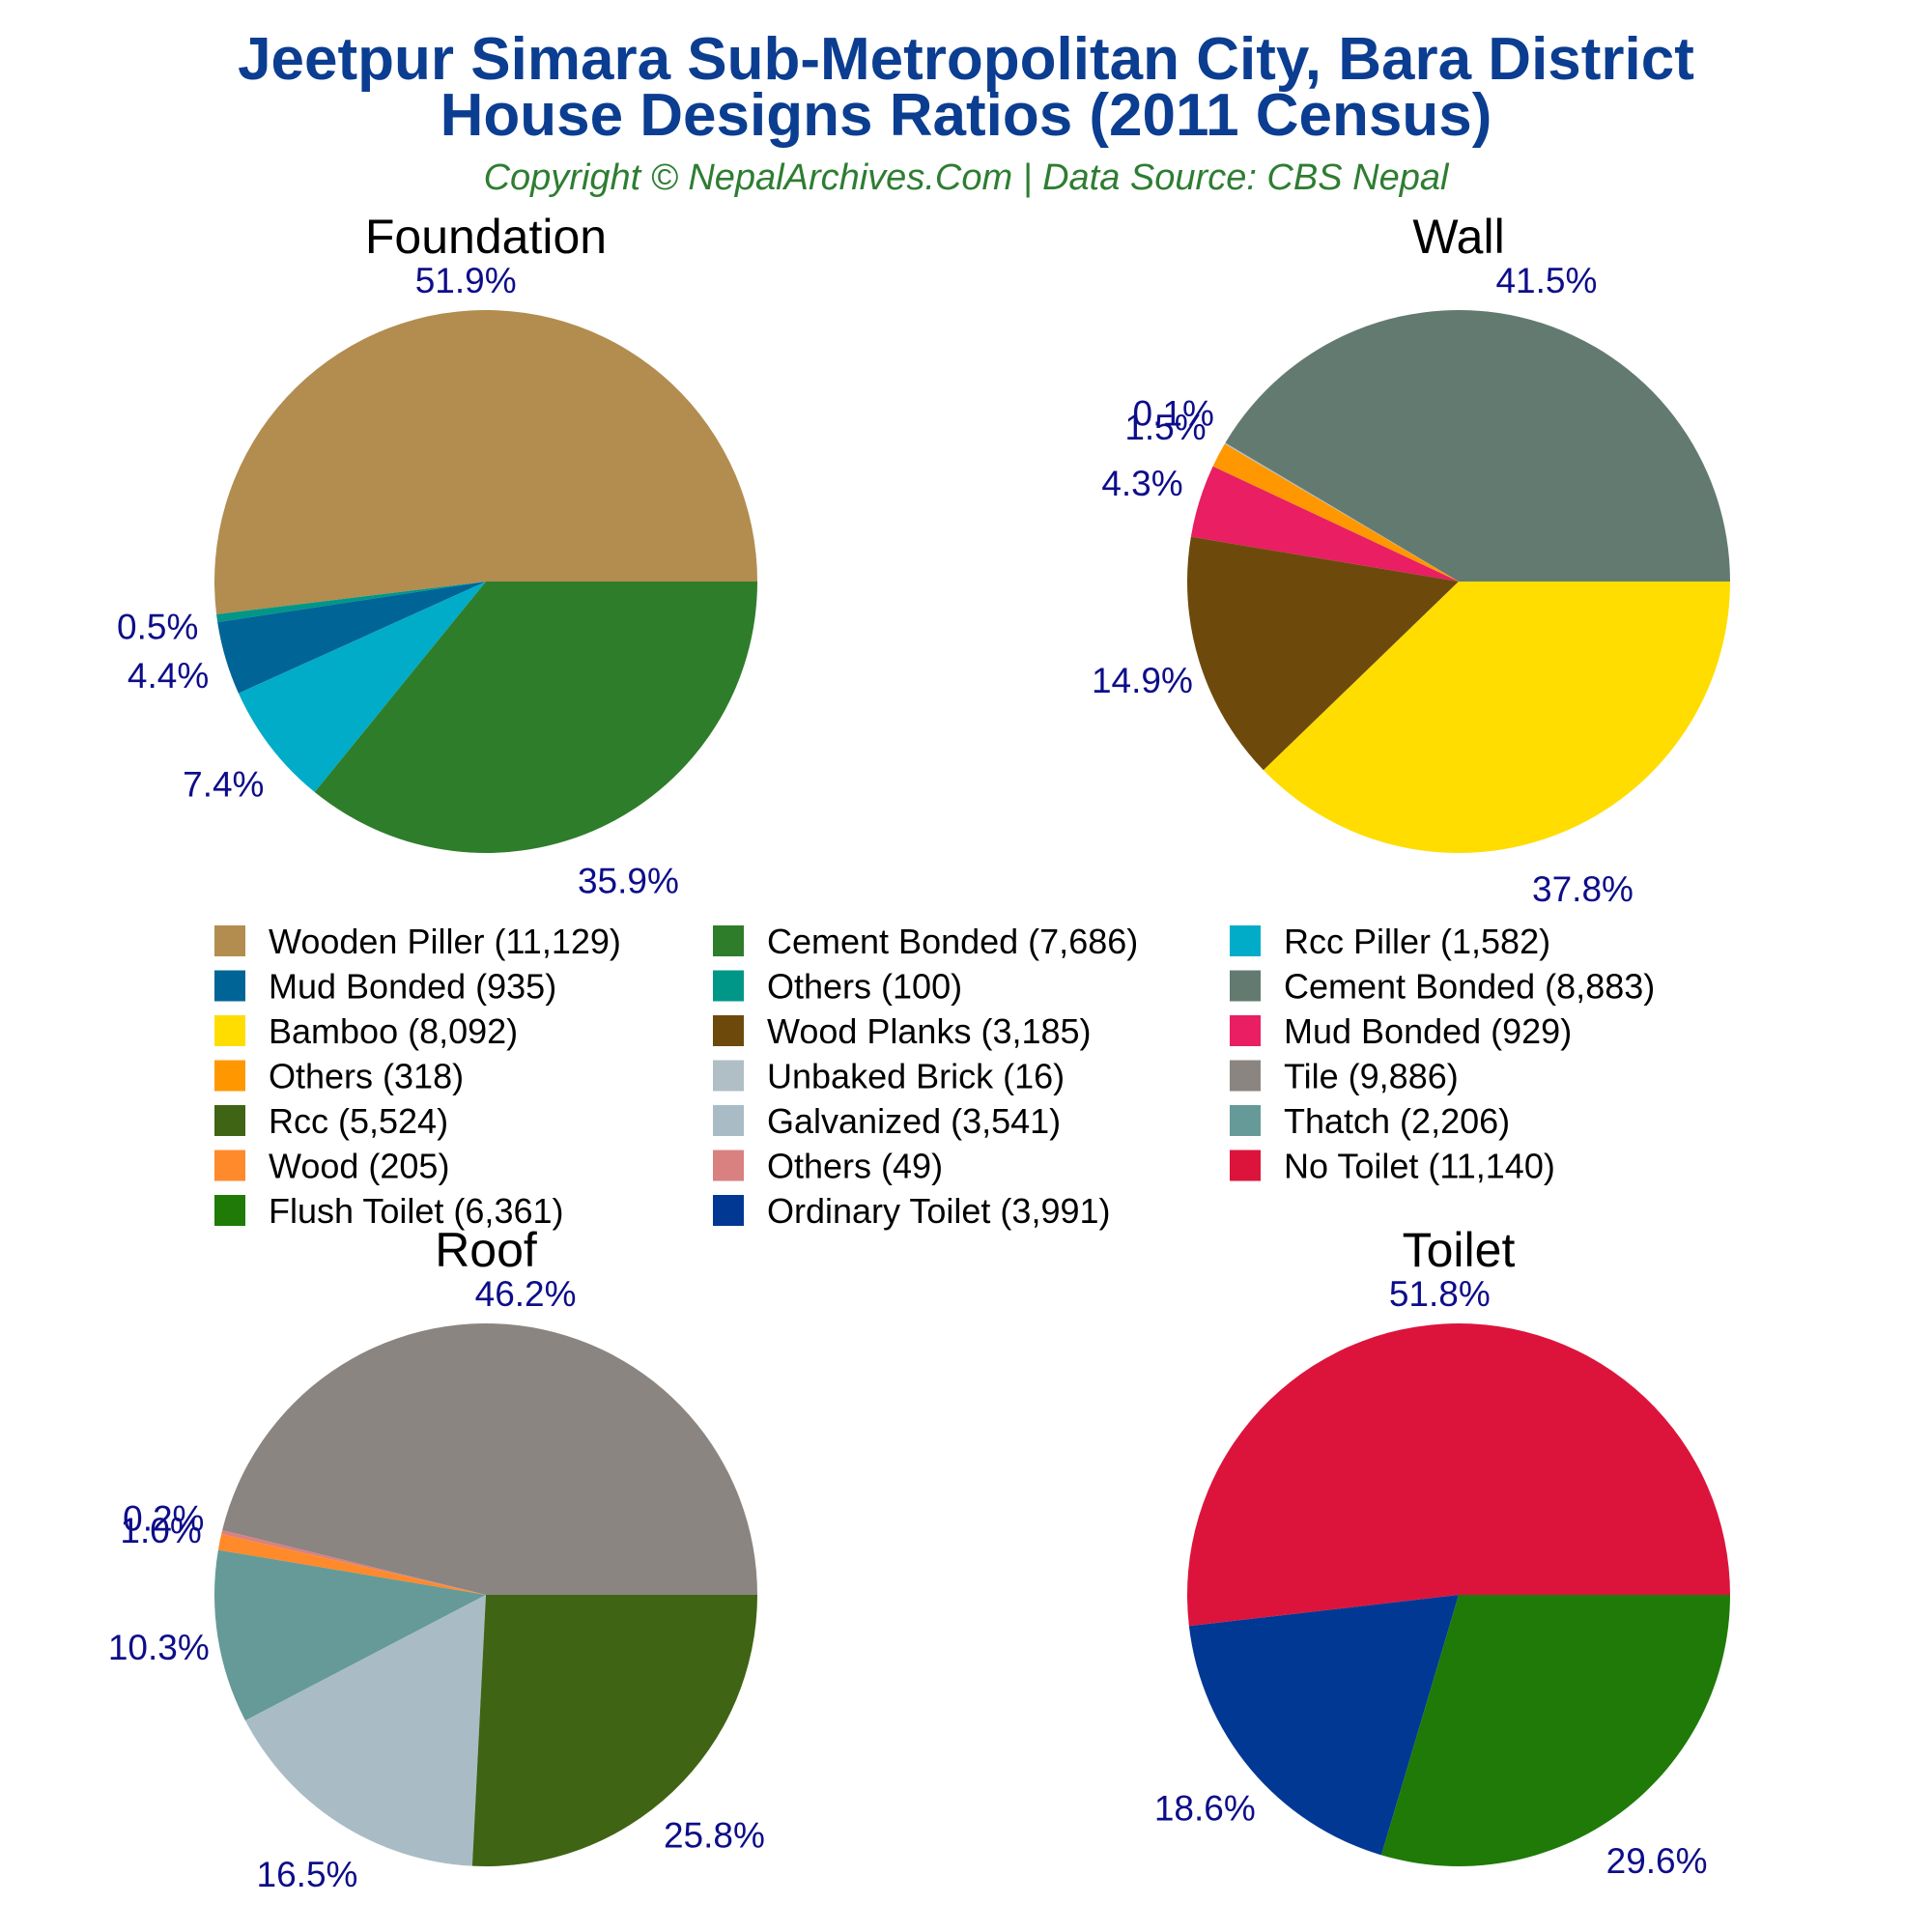  What do you see at coordinates (339, 1076) in the screenshot?
I see `legend-item: Others (318)` at bounding box center [339, 1076].